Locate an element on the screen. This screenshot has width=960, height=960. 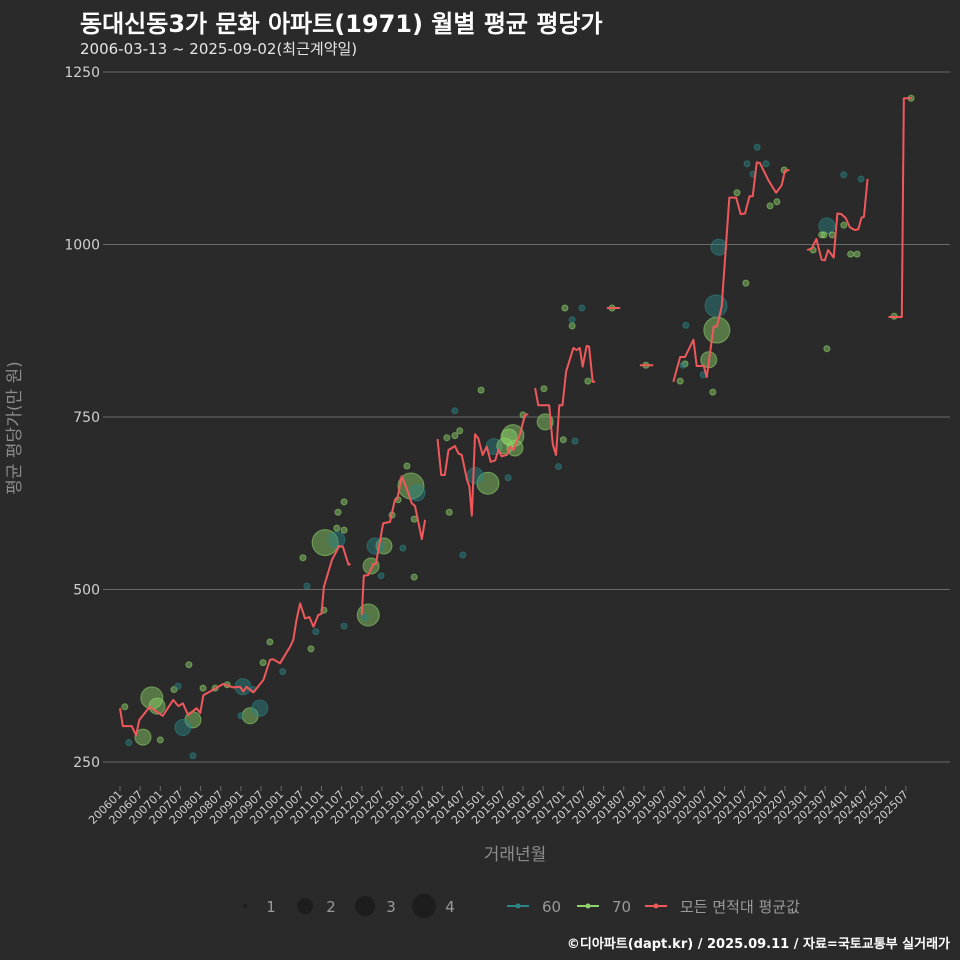
legend-label: 70 is located at coordinates (621, 907).